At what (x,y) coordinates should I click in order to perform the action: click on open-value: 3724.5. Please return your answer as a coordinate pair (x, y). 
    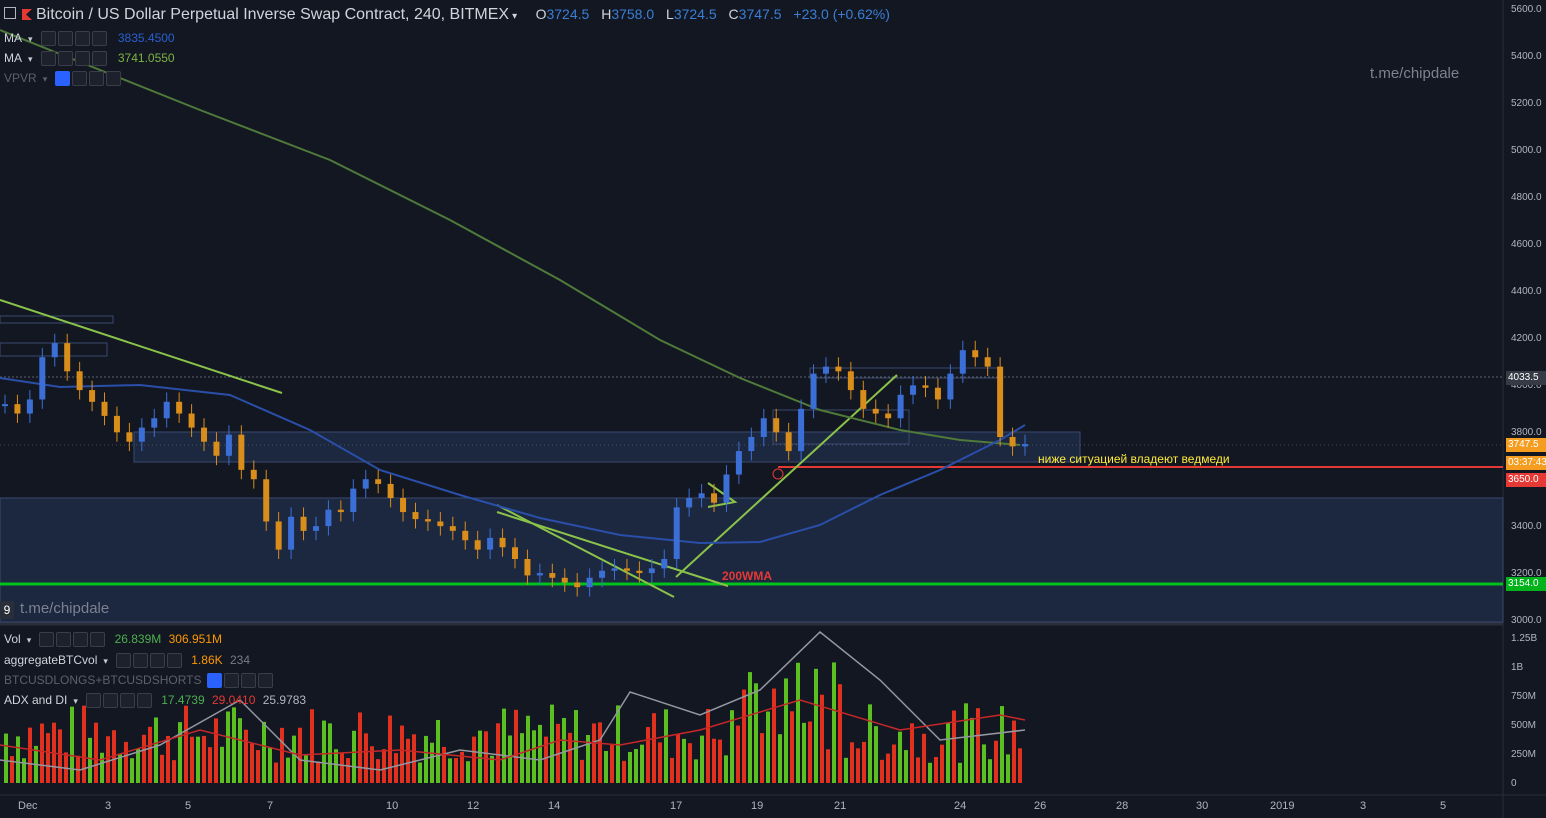
    Looking at the image, I should click on (568, 14).